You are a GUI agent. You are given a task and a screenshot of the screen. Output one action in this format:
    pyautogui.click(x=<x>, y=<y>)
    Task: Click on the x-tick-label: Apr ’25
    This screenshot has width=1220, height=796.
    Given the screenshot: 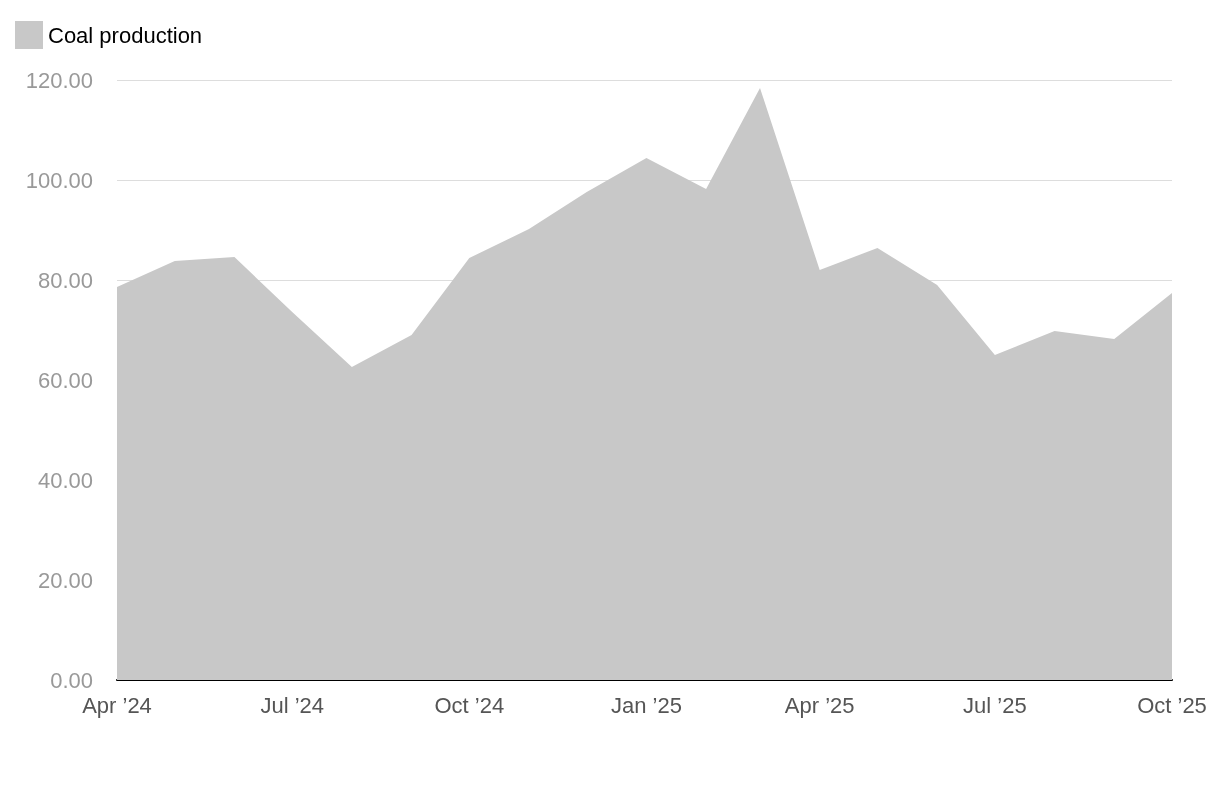 What is the action you would take?
    pyautogui.click(x=819, y=705)
    